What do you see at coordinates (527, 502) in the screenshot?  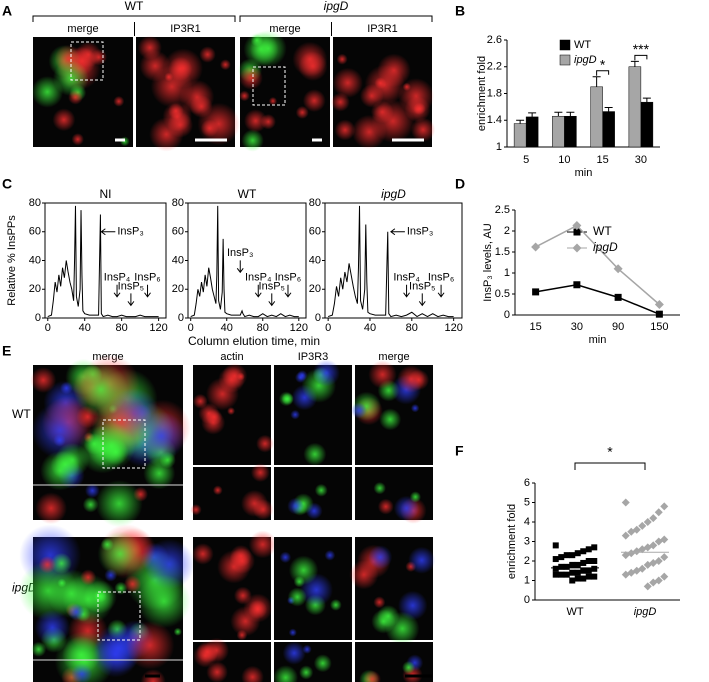 I see `y-tick-label: 5` at bounding box center [527, 502].